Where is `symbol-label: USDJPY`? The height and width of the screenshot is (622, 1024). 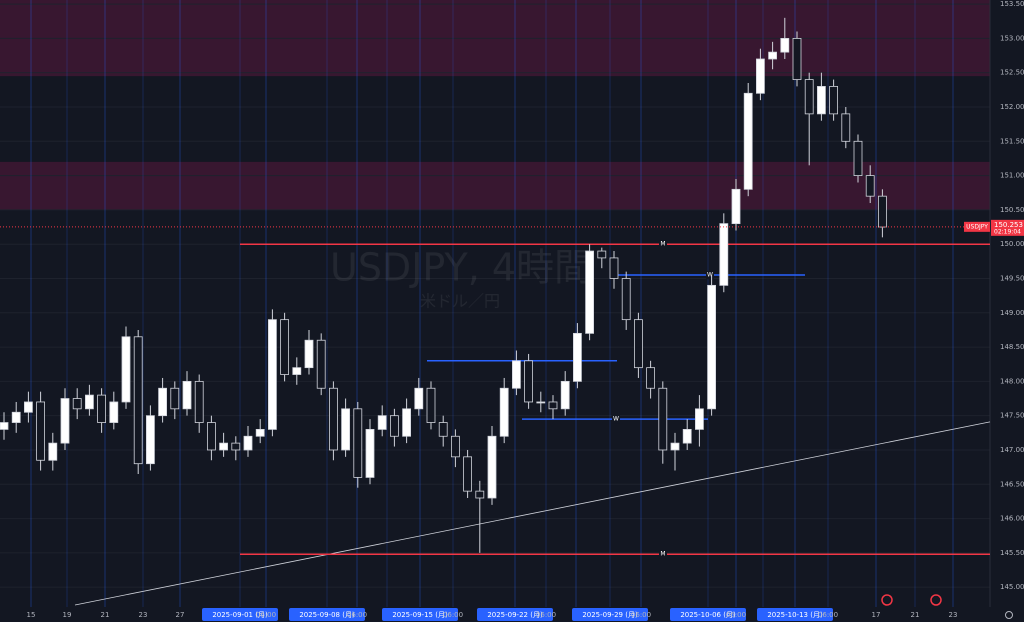
symbol-label: USDJPY is located at coordinates (977, 226).